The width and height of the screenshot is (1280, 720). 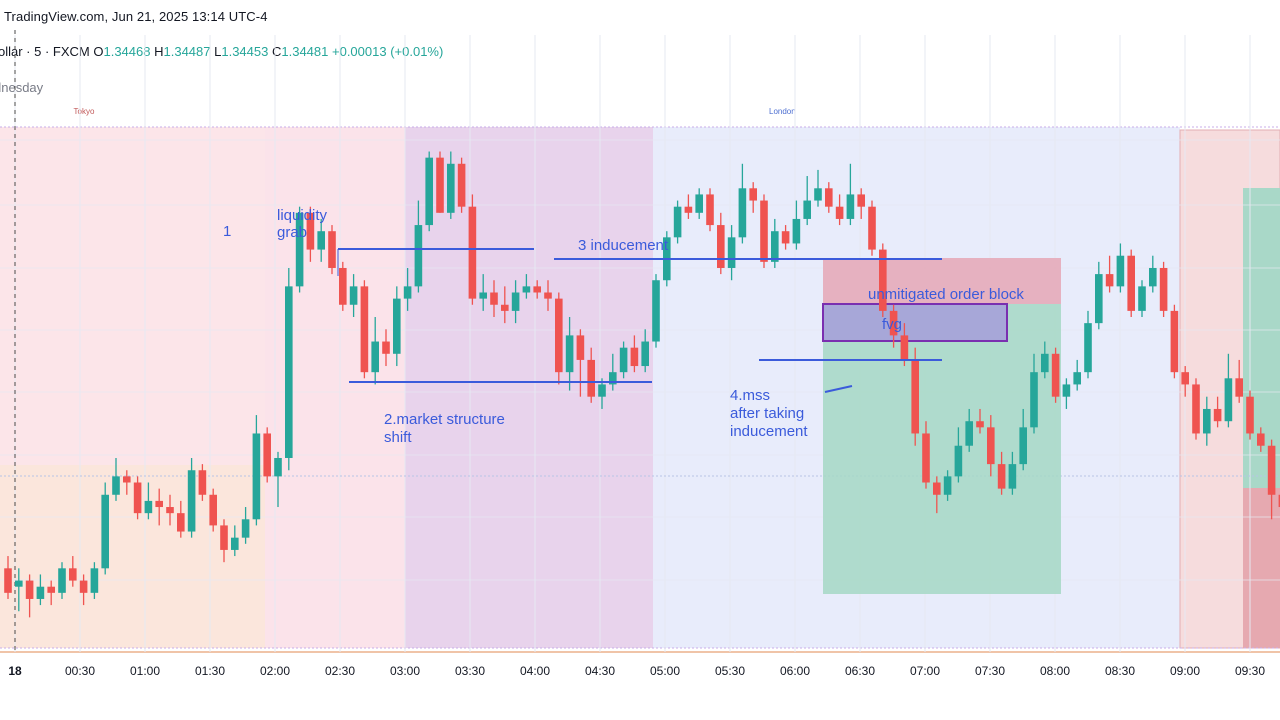 What do you see at coordinates (915, 322) in the screenshot?
I see `fvg-box` at bounding box center [915, 322].